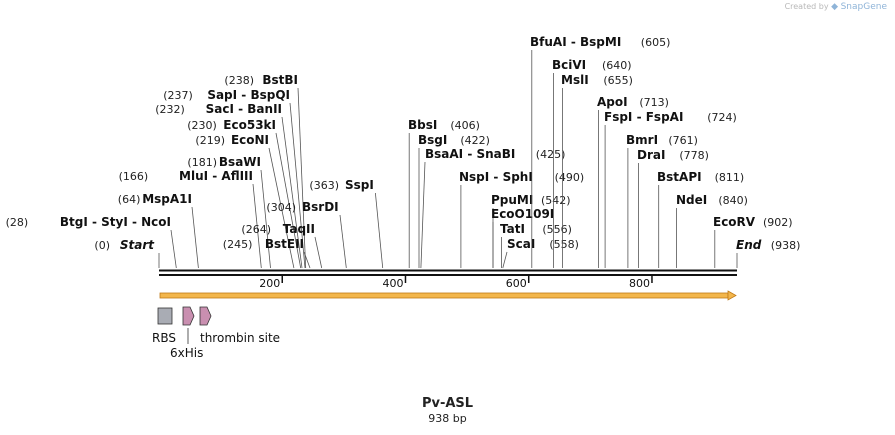 This screenshot has height=435, width=895. Describe the element at coordinates (249, 125) in the screenshot. I see `site-label: Eco53kI` at that location.